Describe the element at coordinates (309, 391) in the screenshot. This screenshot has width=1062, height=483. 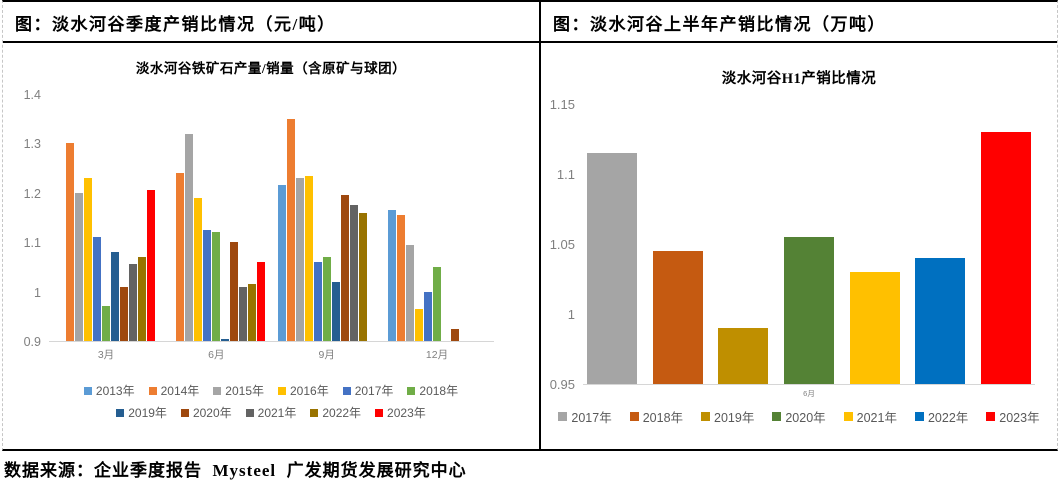
I see `legend-label: 2016年` at that location.